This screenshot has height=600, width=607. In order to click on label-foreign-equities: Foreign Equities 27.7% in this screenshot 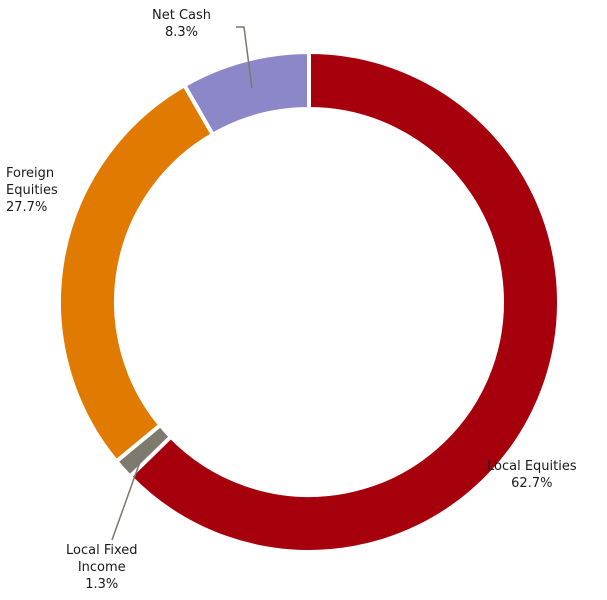, I will do `click(32, 190)`.